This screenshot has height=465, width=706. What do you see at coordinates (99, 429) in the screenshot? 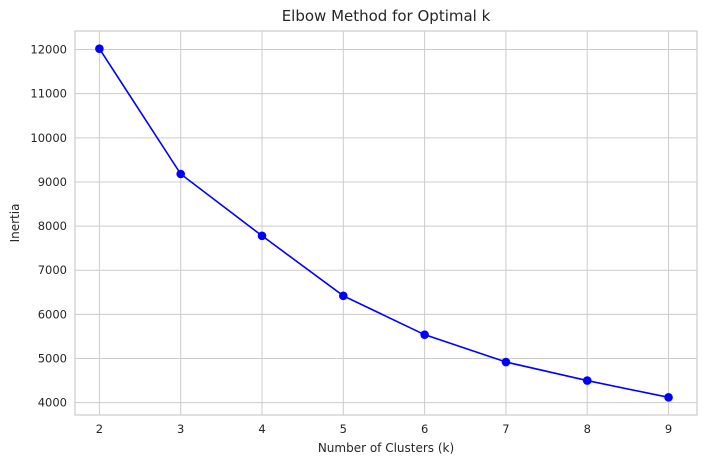
I see `x-tick-label: 2` at bounding box center [99, 429].